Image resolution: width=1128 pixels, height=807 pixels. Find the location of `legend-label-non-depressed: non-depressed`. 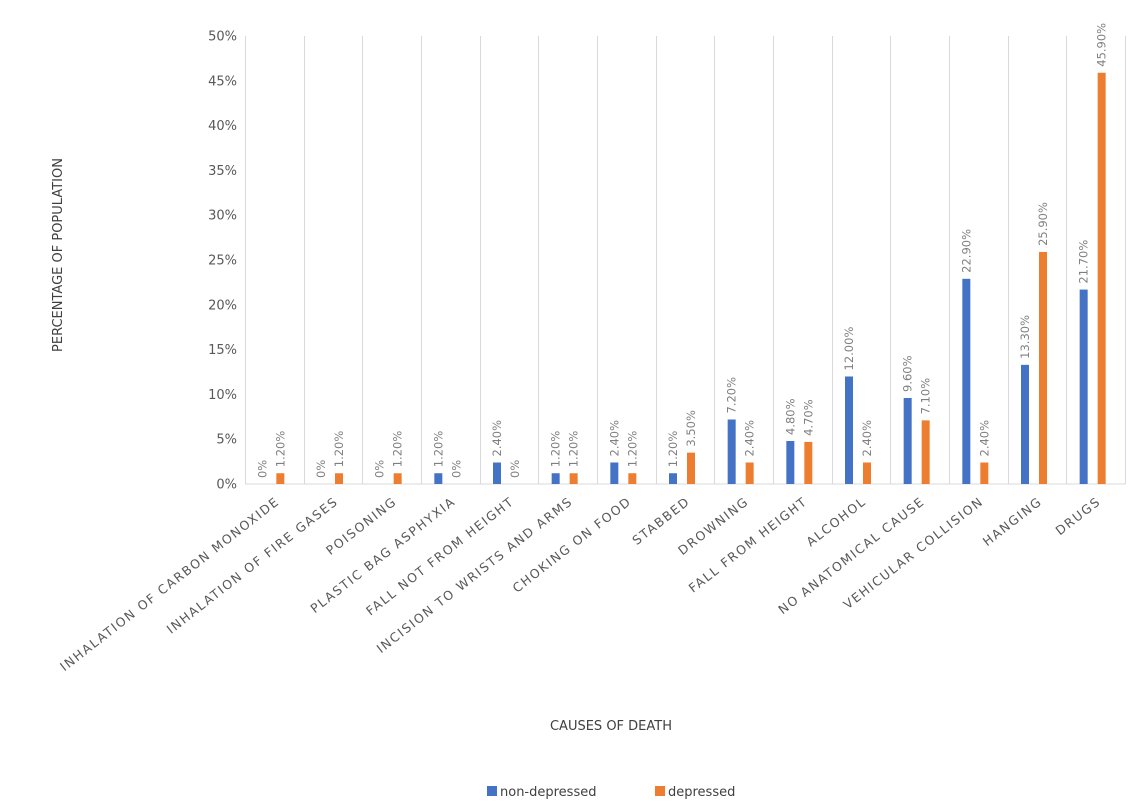

legend-label-non-depressed: non-depressed is located at coordinates (548, 792).